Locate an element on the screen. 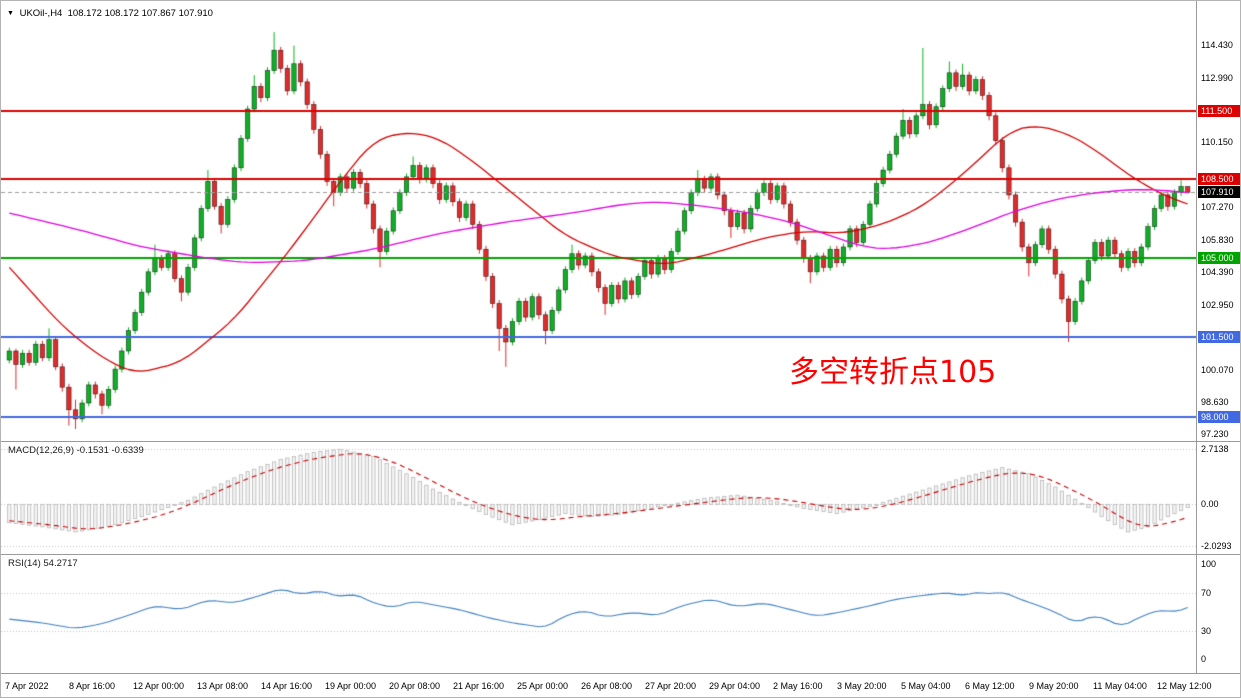 Image resolution: width=1241 pixels, height=698 pixels. time-axis-label: 11 May 04:00 is located at coordinates (1120, 686).